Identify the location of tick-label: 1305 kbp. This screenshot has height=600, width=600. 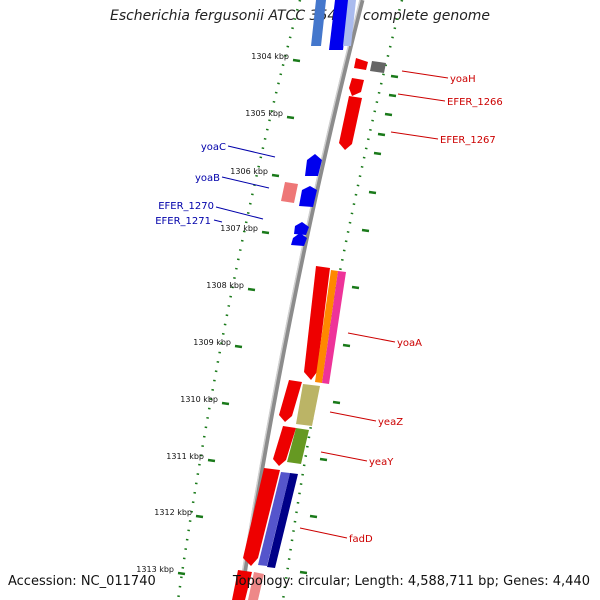
(264, 113).